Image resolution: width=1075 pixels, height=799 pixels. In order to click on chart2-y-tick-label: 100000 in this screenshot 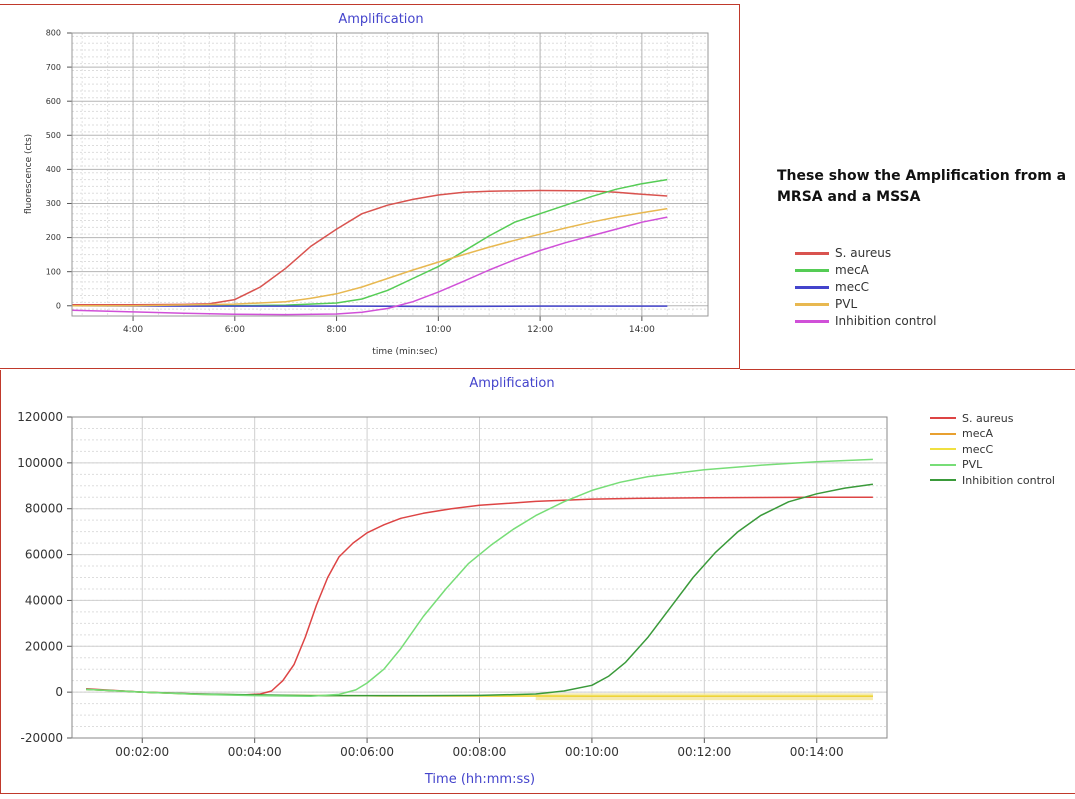, I will do `click(40, 463)`.